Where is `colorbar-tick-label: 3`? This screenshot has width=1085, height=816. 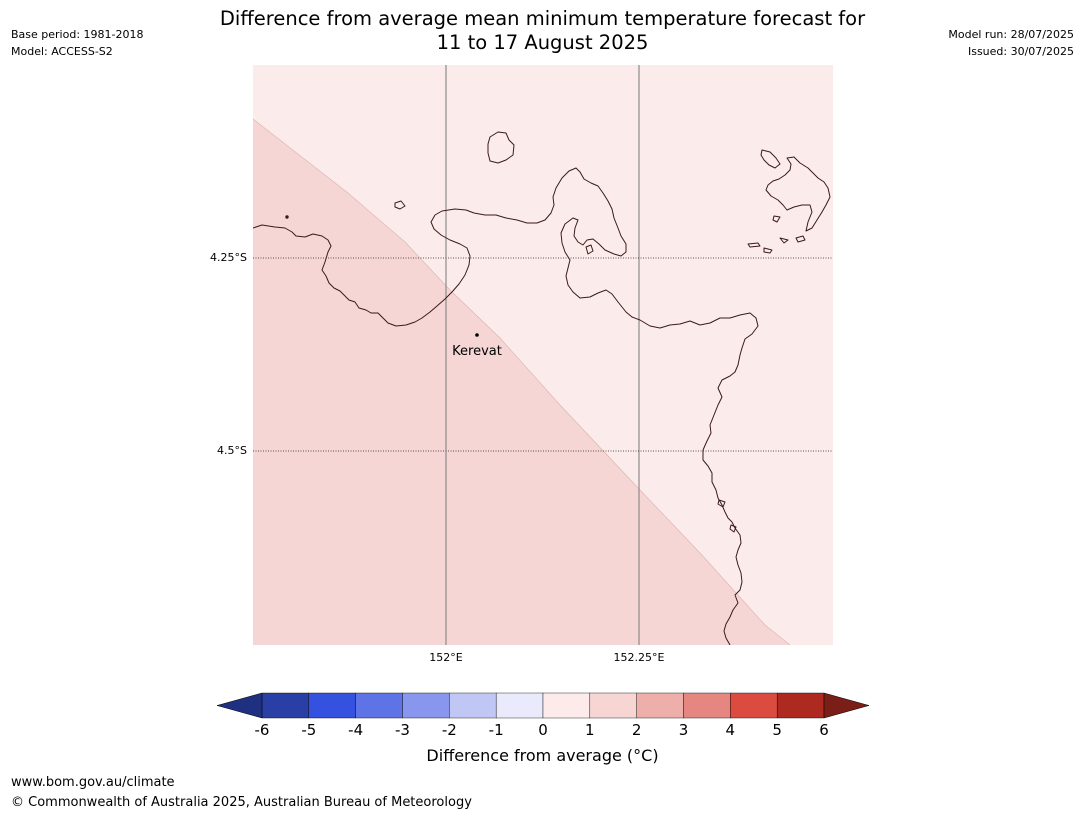 colorbar-tick-label: 3 is located at coordinates (684, 730).